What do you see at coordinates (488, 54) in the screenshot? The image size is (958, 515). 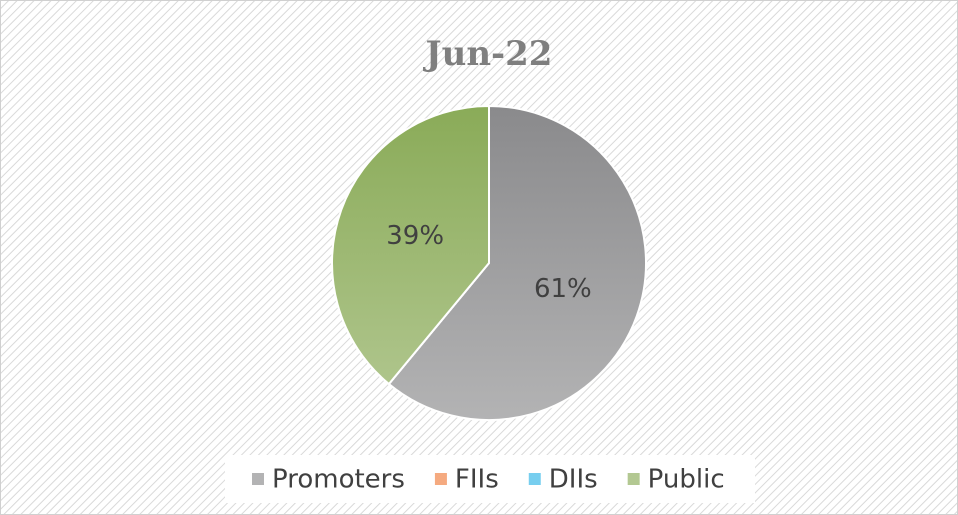 I see `chart-title: Jun-22` at bounding box center [488, 54].